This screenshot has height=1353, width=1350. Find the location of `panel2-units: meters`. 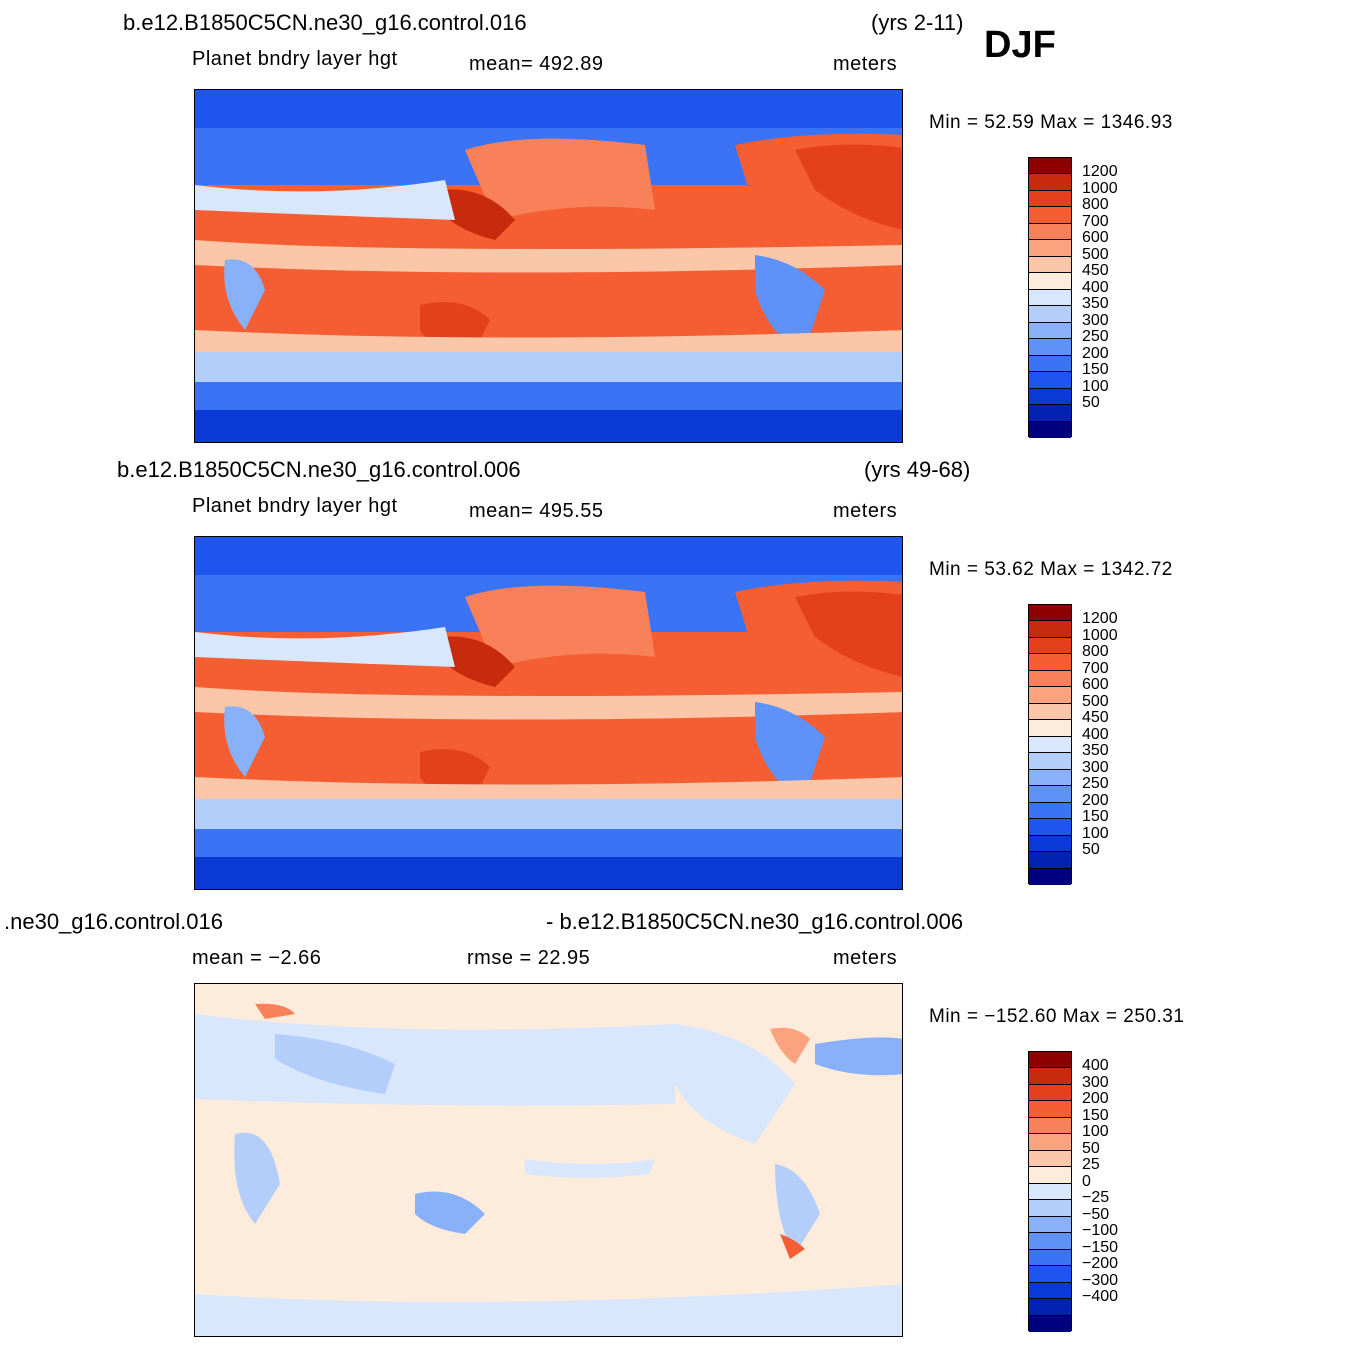

panel2-units: meters is located at coordinates (865, 511).